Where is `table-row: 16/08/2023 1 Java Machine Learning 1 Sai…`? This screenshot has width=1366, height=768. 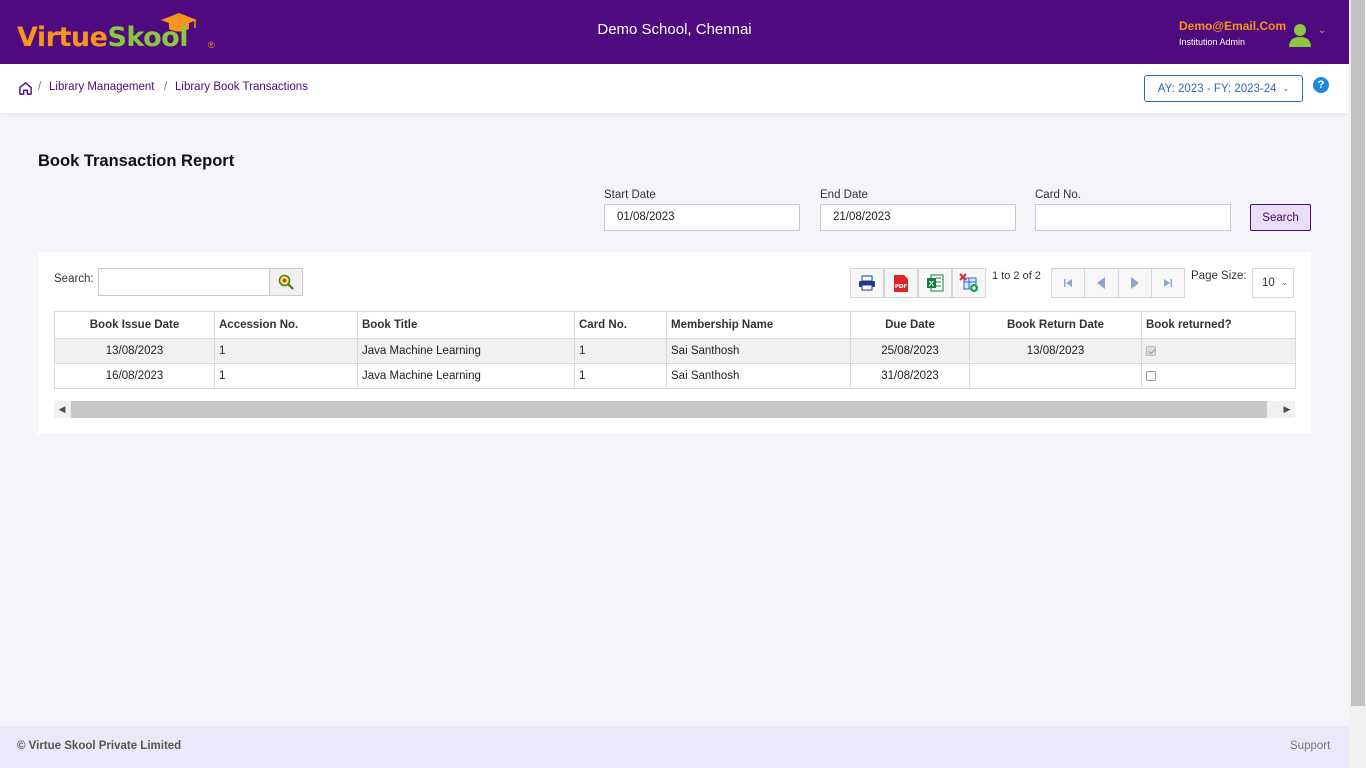 table-row: 16/08/2023 1 Java Machine Learning 1 Sai… is located at coordinates (675, 376).